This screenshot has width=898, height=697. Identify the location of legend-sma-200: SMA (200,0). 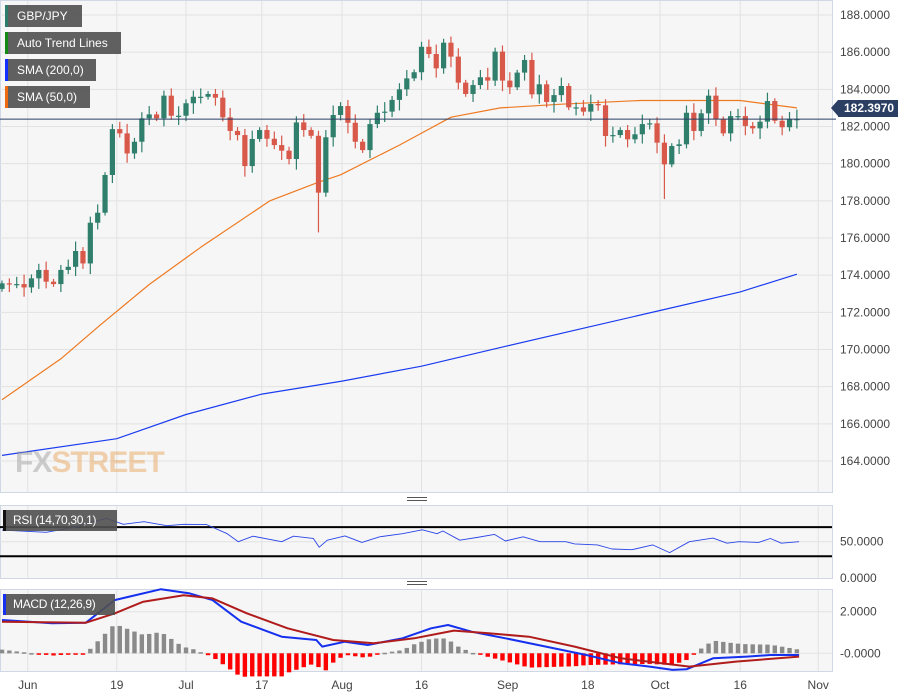
(50, 70).